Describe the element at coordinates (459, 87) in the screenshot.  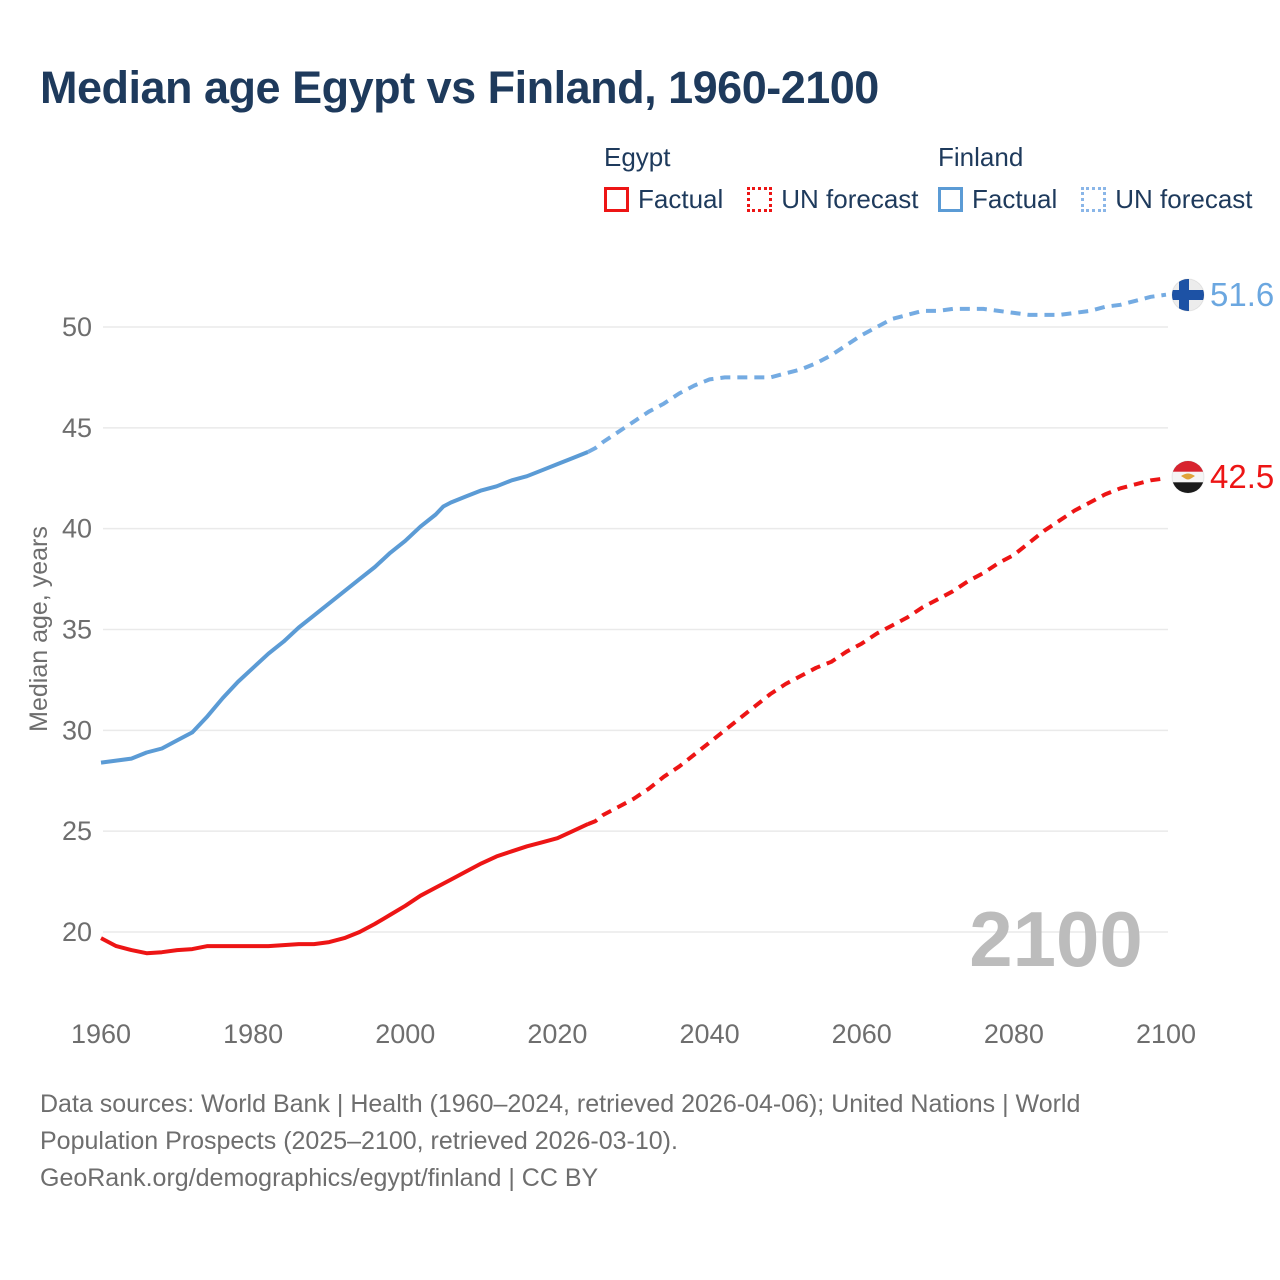
I see `page-title: Median age Egypt vs Finland, 1960-2100` at that location.